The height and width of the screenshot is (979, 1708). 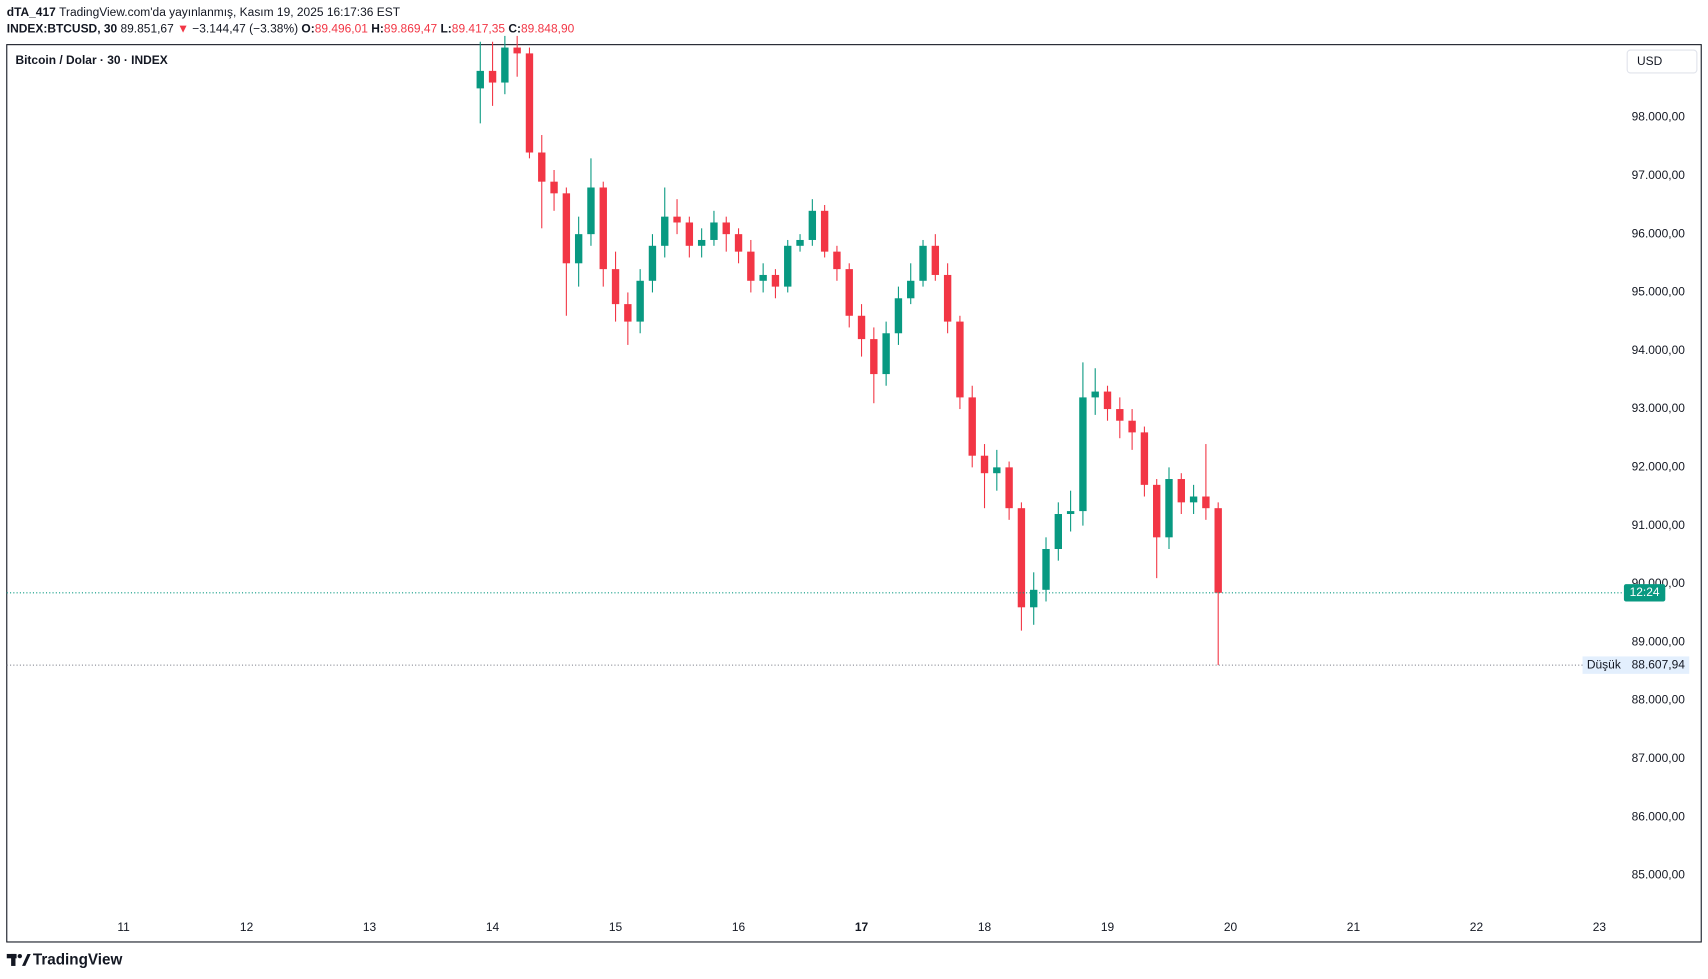 What do you see at coordinates (307, 29) in the screenshot?
I see `ohlc-label: O:` at bounding box center [307, 29].